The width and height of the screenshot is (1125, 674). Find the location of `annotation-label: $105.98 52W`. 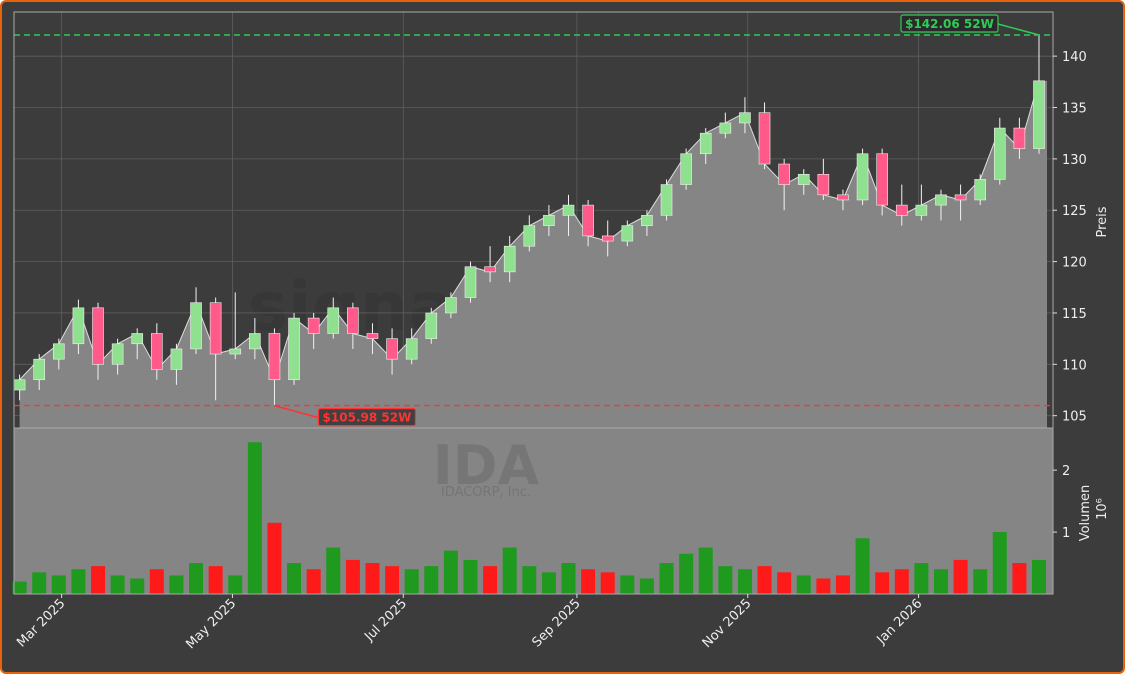

annotation-label: $105.98 52W is located at coordinates (367, 418).